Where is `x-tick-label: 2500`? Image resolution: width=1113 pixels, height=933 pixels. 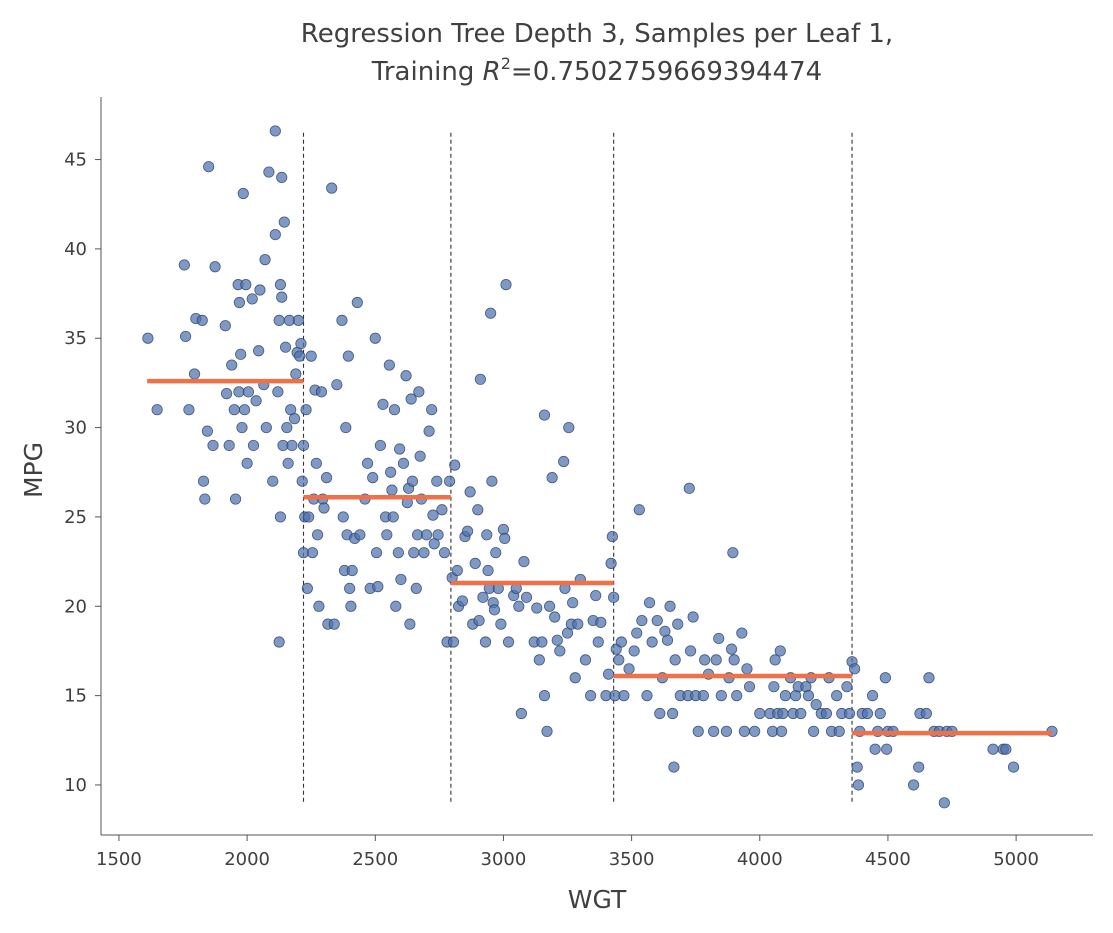 x-tick-label: 2500 is located at coordinates (375, 859).